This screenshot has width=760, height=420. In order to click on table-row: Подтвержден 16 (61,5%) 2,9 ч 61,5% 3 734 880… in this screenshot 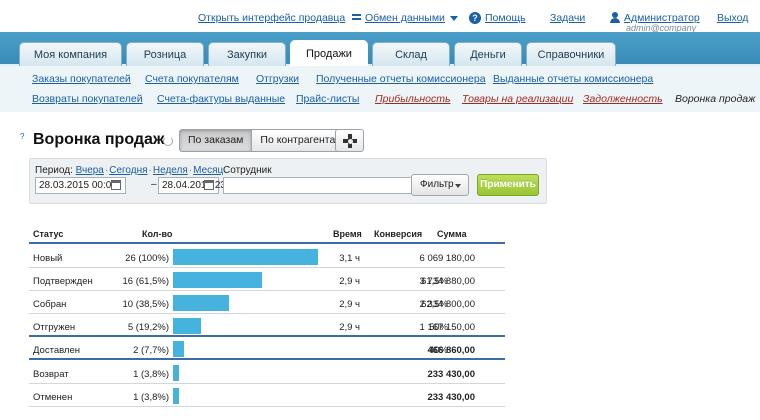, I will do `click(267, 280)`.